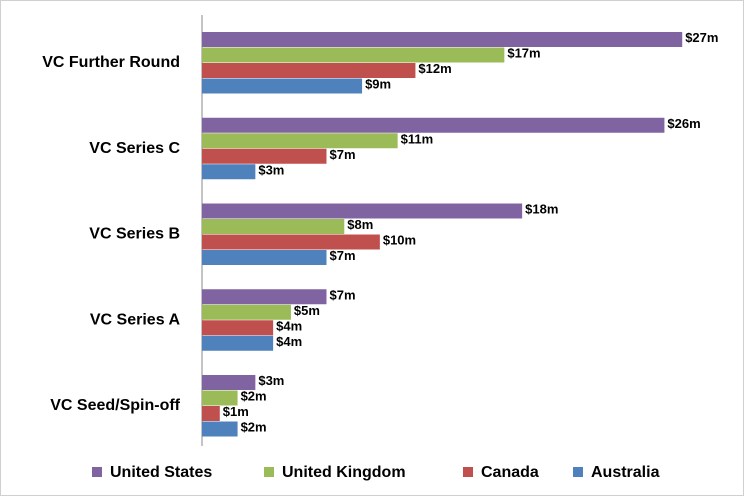 The image size is (744, 496). Describe the element at coordinates (115, 405) in the screenshot. I see `category-label: VC Seed/Spin-off` at that location.